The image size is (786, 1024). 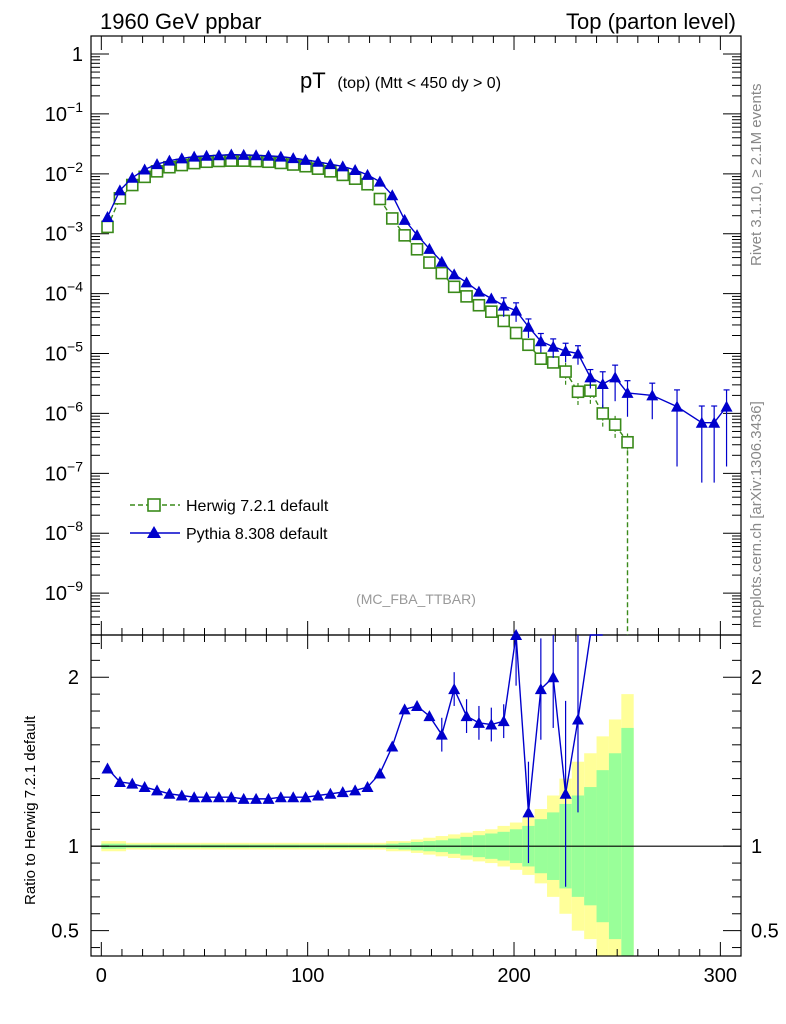 What do you see at coordinates (154, 532) in the screenshot?
I see `legend-pythia-marker` at bounding box center [154, 532].